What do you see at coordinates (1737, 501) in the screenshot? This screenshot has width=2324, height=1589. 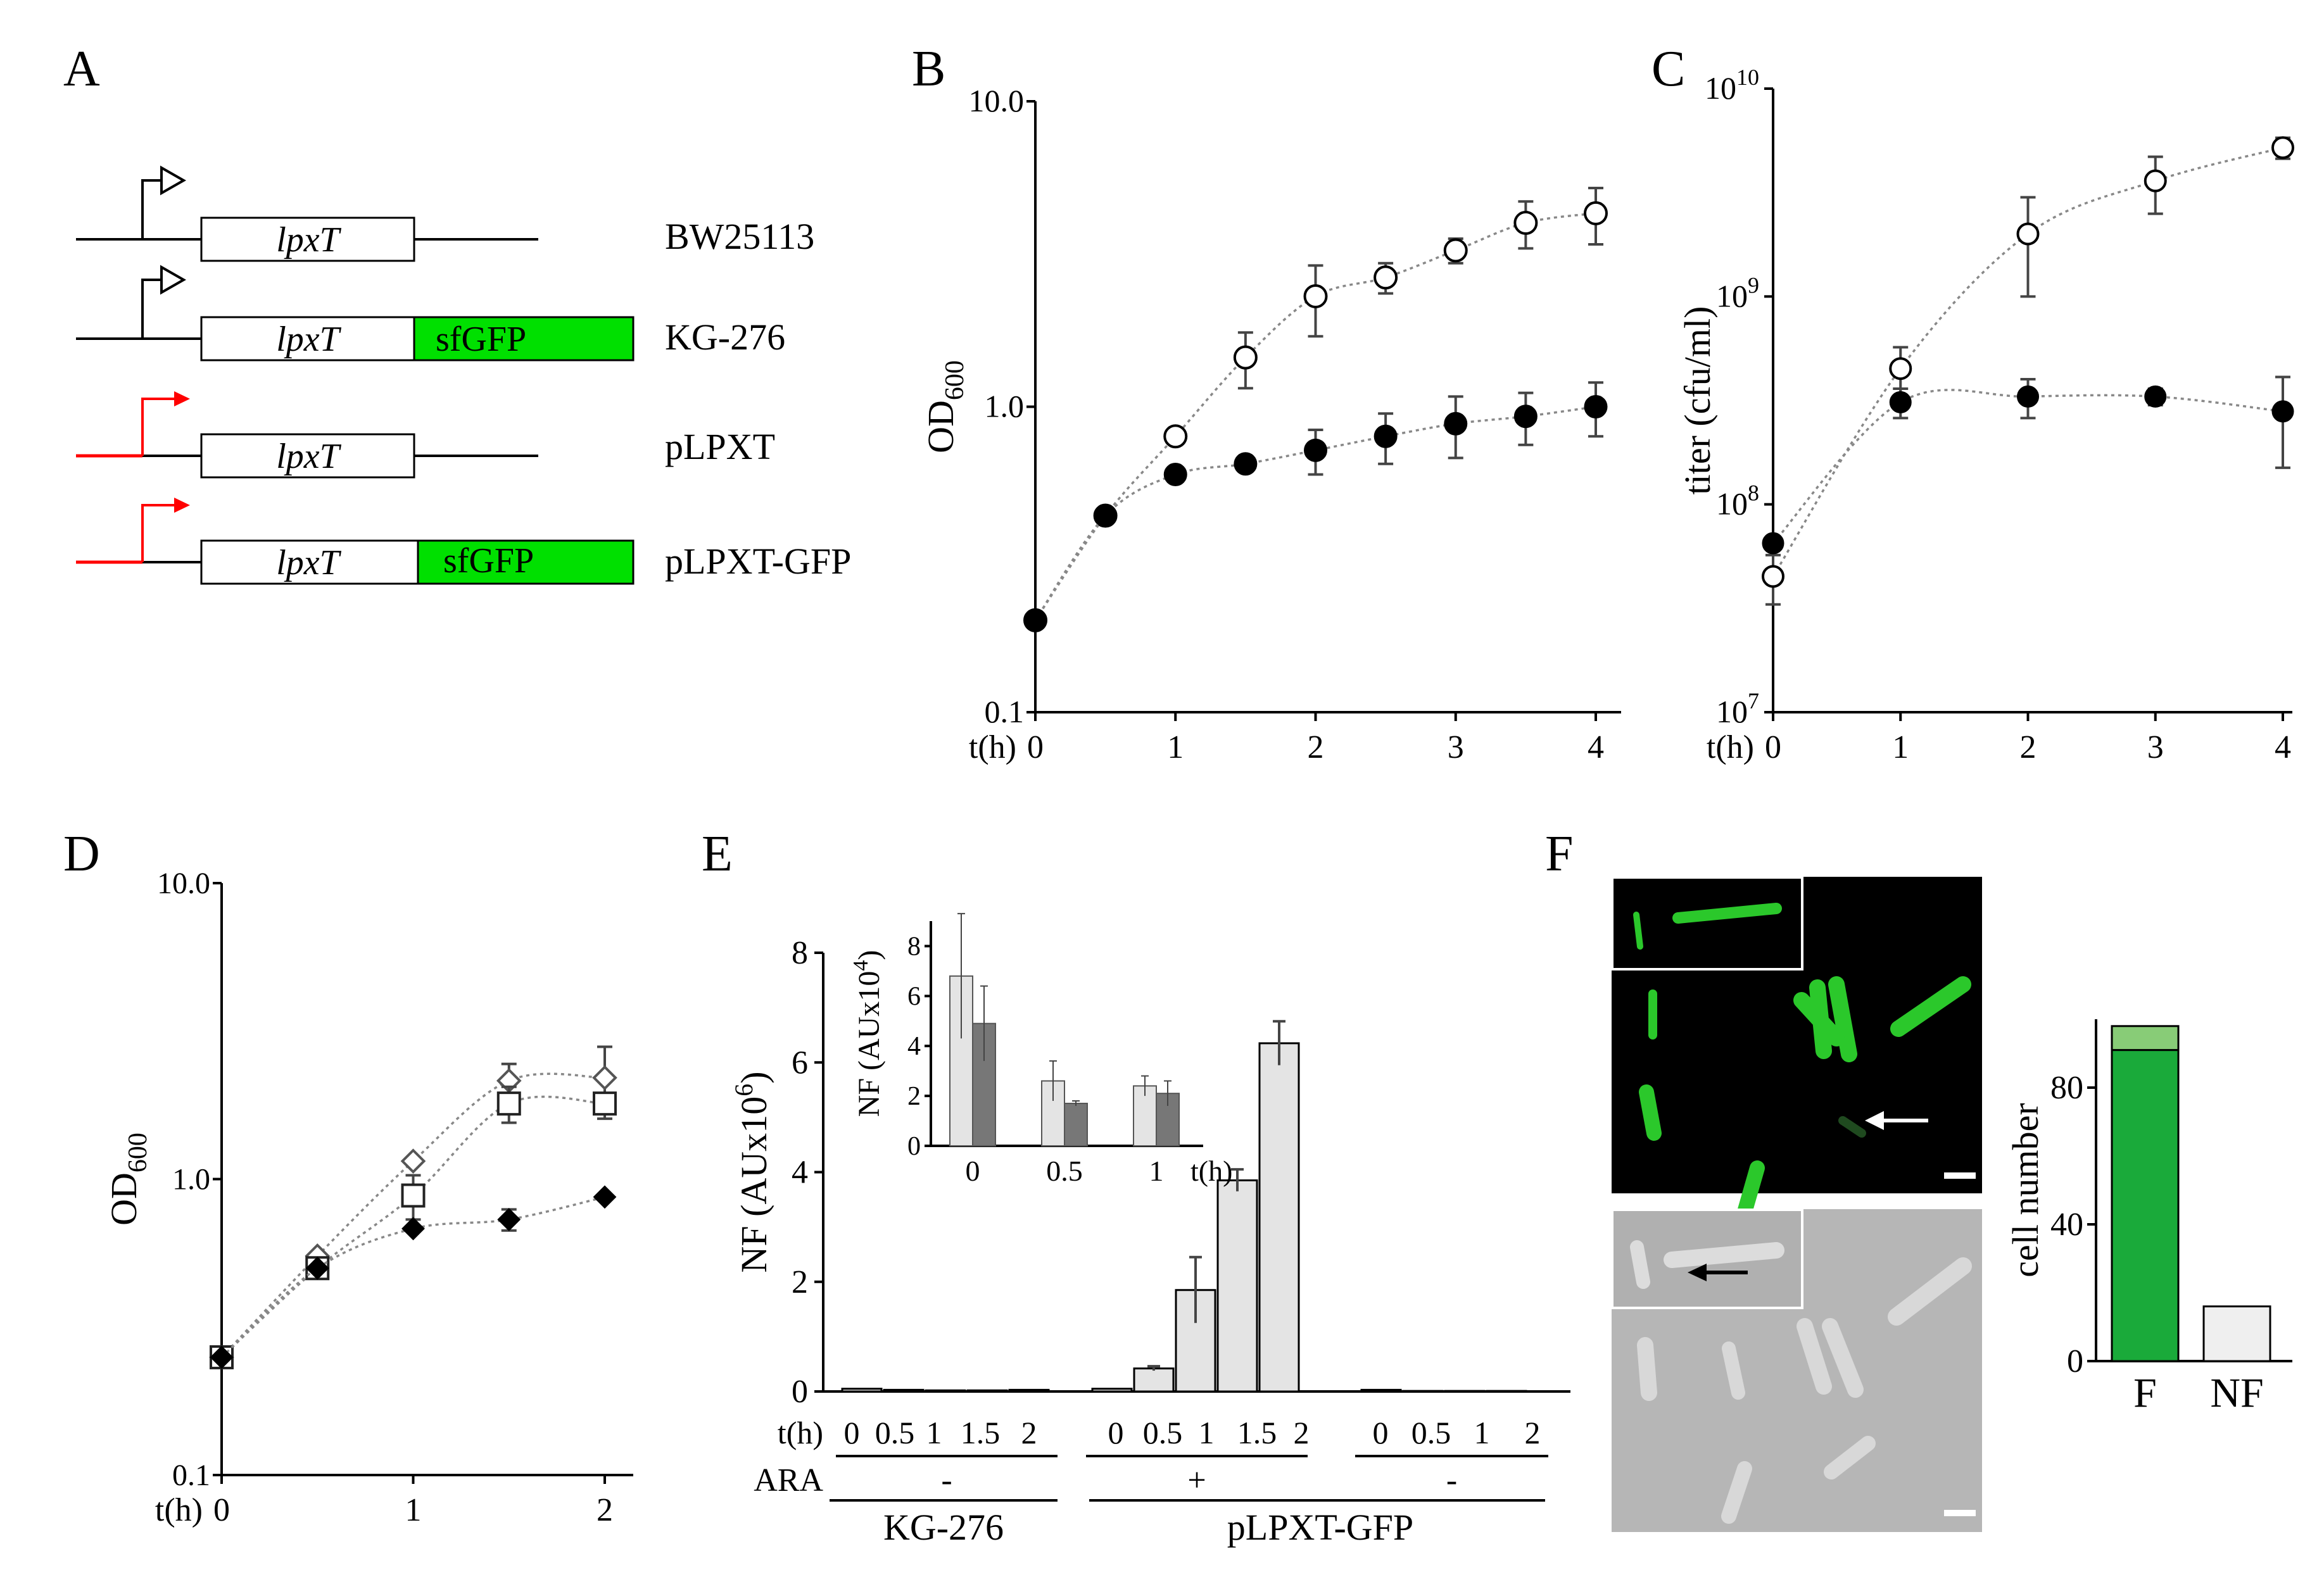 I see `y-tick-label: 10⁸` at bounding box center [1737, 501].